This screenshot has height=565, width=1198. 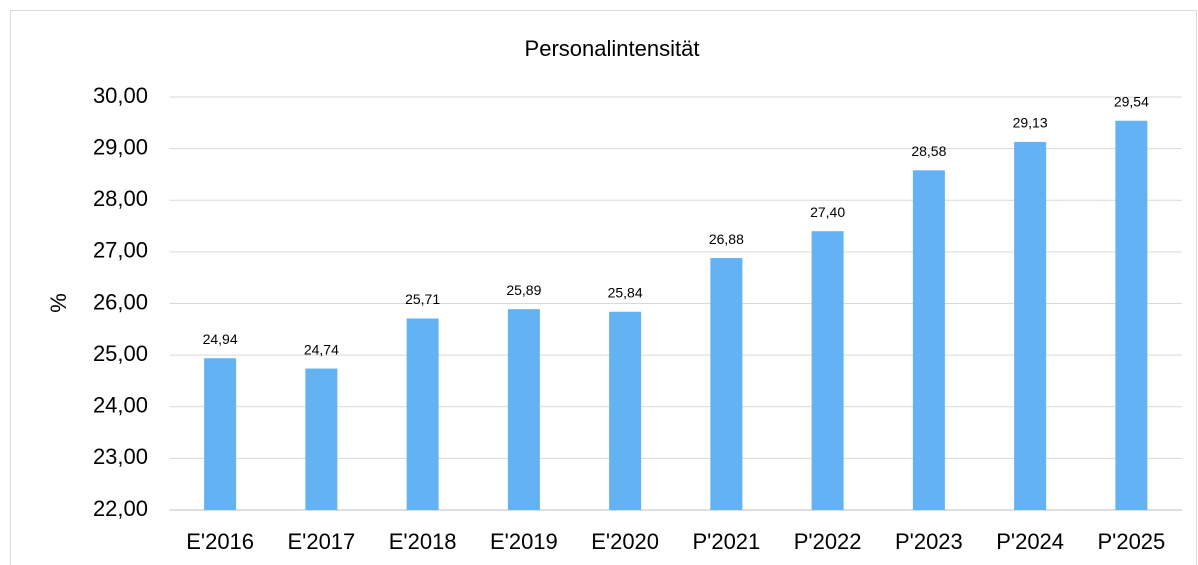 I want to click on y-tick-label: 22,00, so click(x=120, y=508).